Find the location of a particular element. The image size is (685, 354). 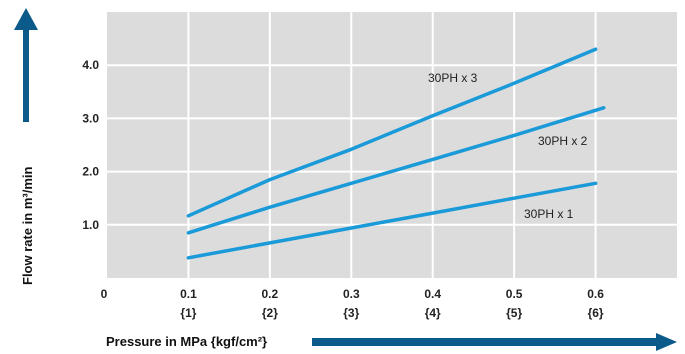

series-label: 30PH x 2 is located at coordinates (563, 141).